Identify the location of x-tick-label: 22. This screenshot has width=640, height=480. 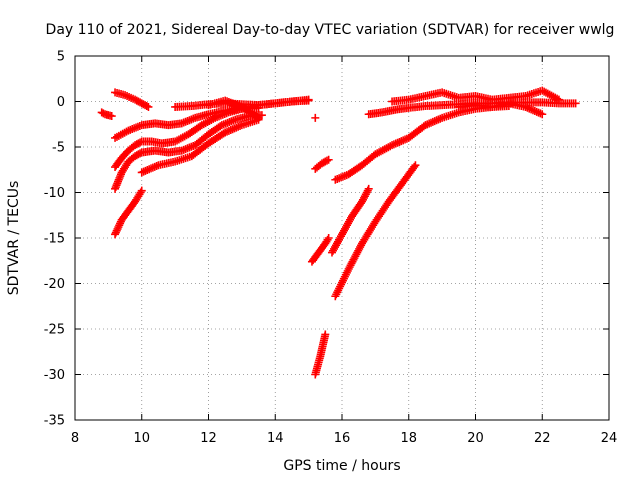
(542, 438).